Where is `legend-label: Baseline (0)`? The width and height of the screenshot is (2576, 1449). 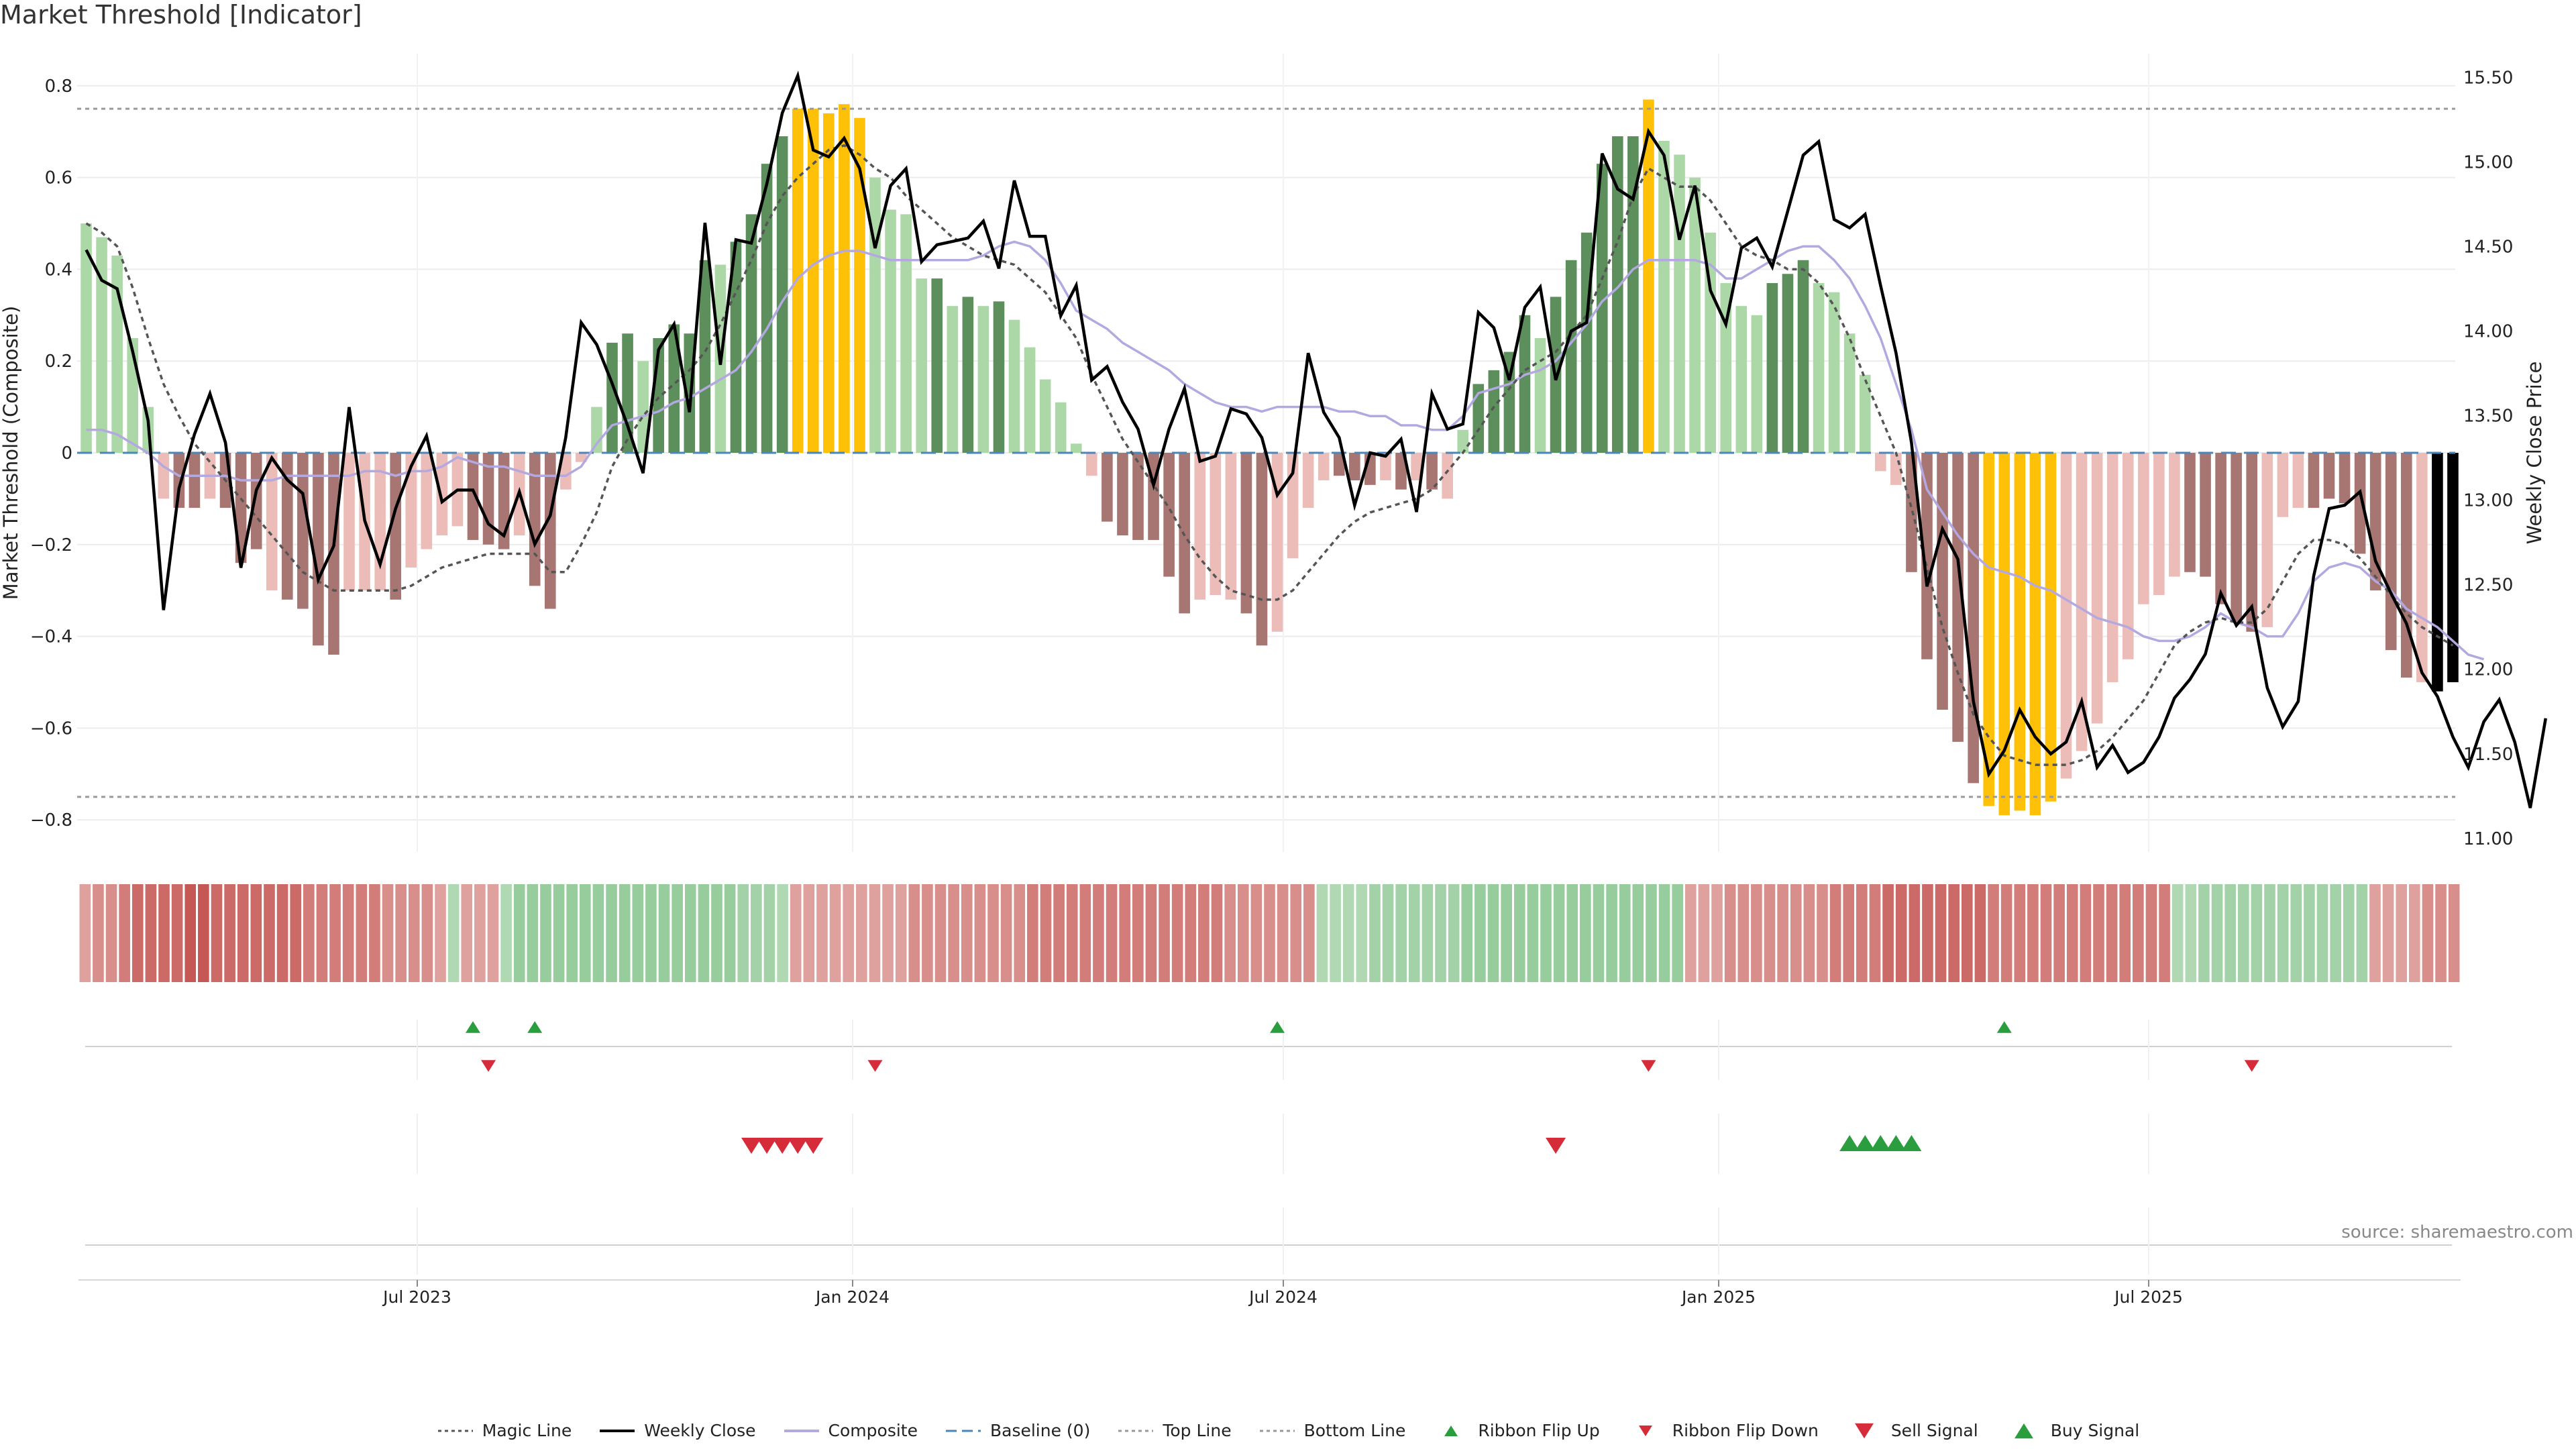
legend-label: Baseline (0) is located at coordinates (1040, 1430).